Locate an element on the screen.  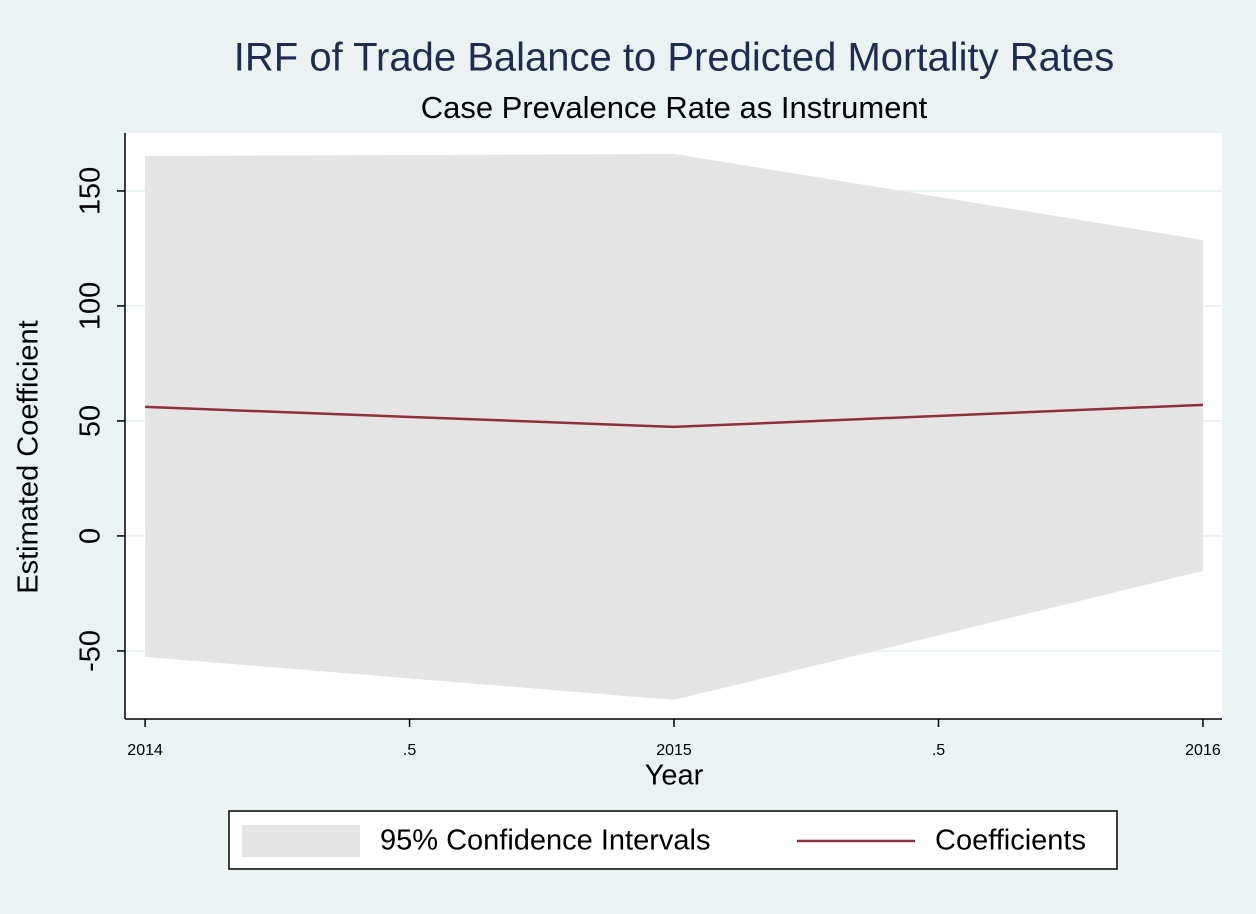
y-tick-label: 100 is located at coordinates (91, 306).